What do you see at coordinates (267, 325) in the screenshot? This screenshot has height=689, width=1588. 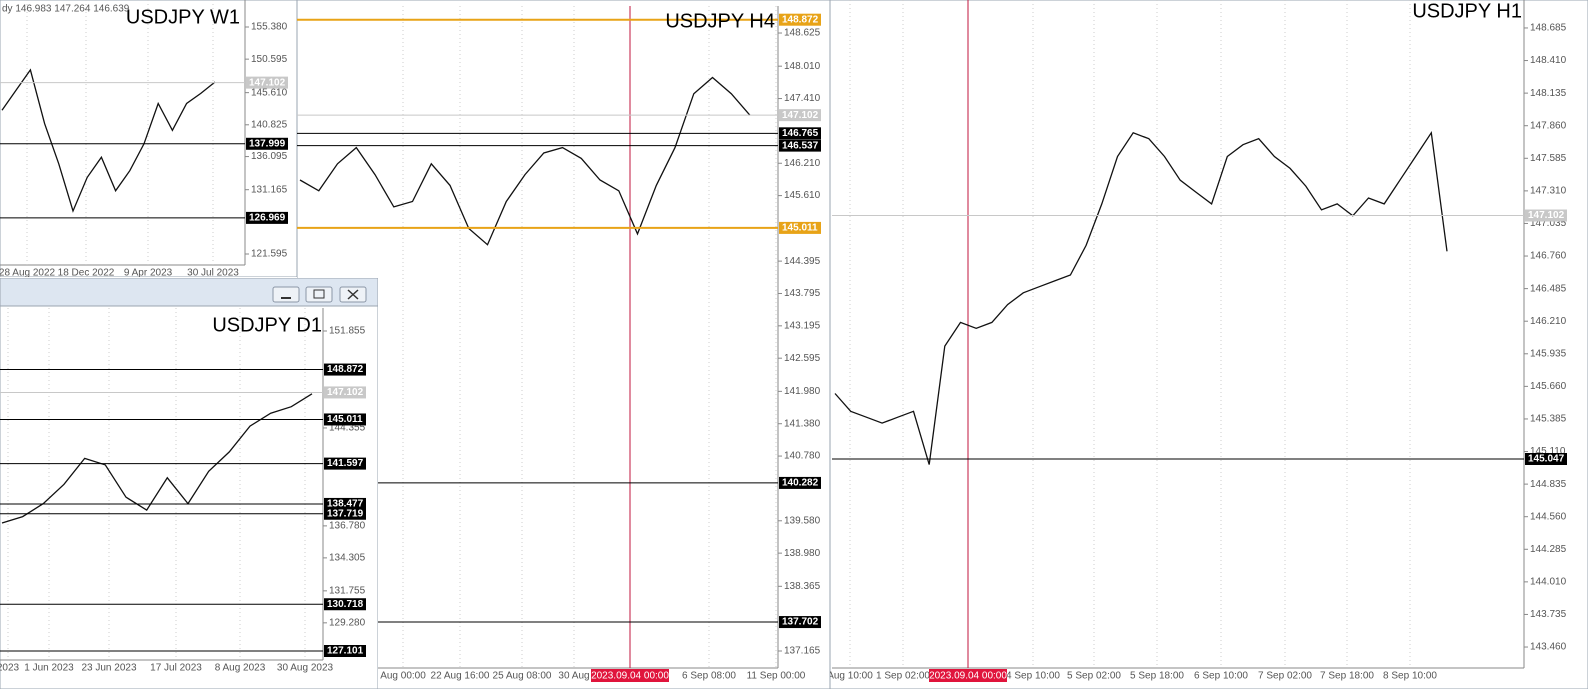 I see `chart-title: USDJPY D1` at bounding box center [267, 325].